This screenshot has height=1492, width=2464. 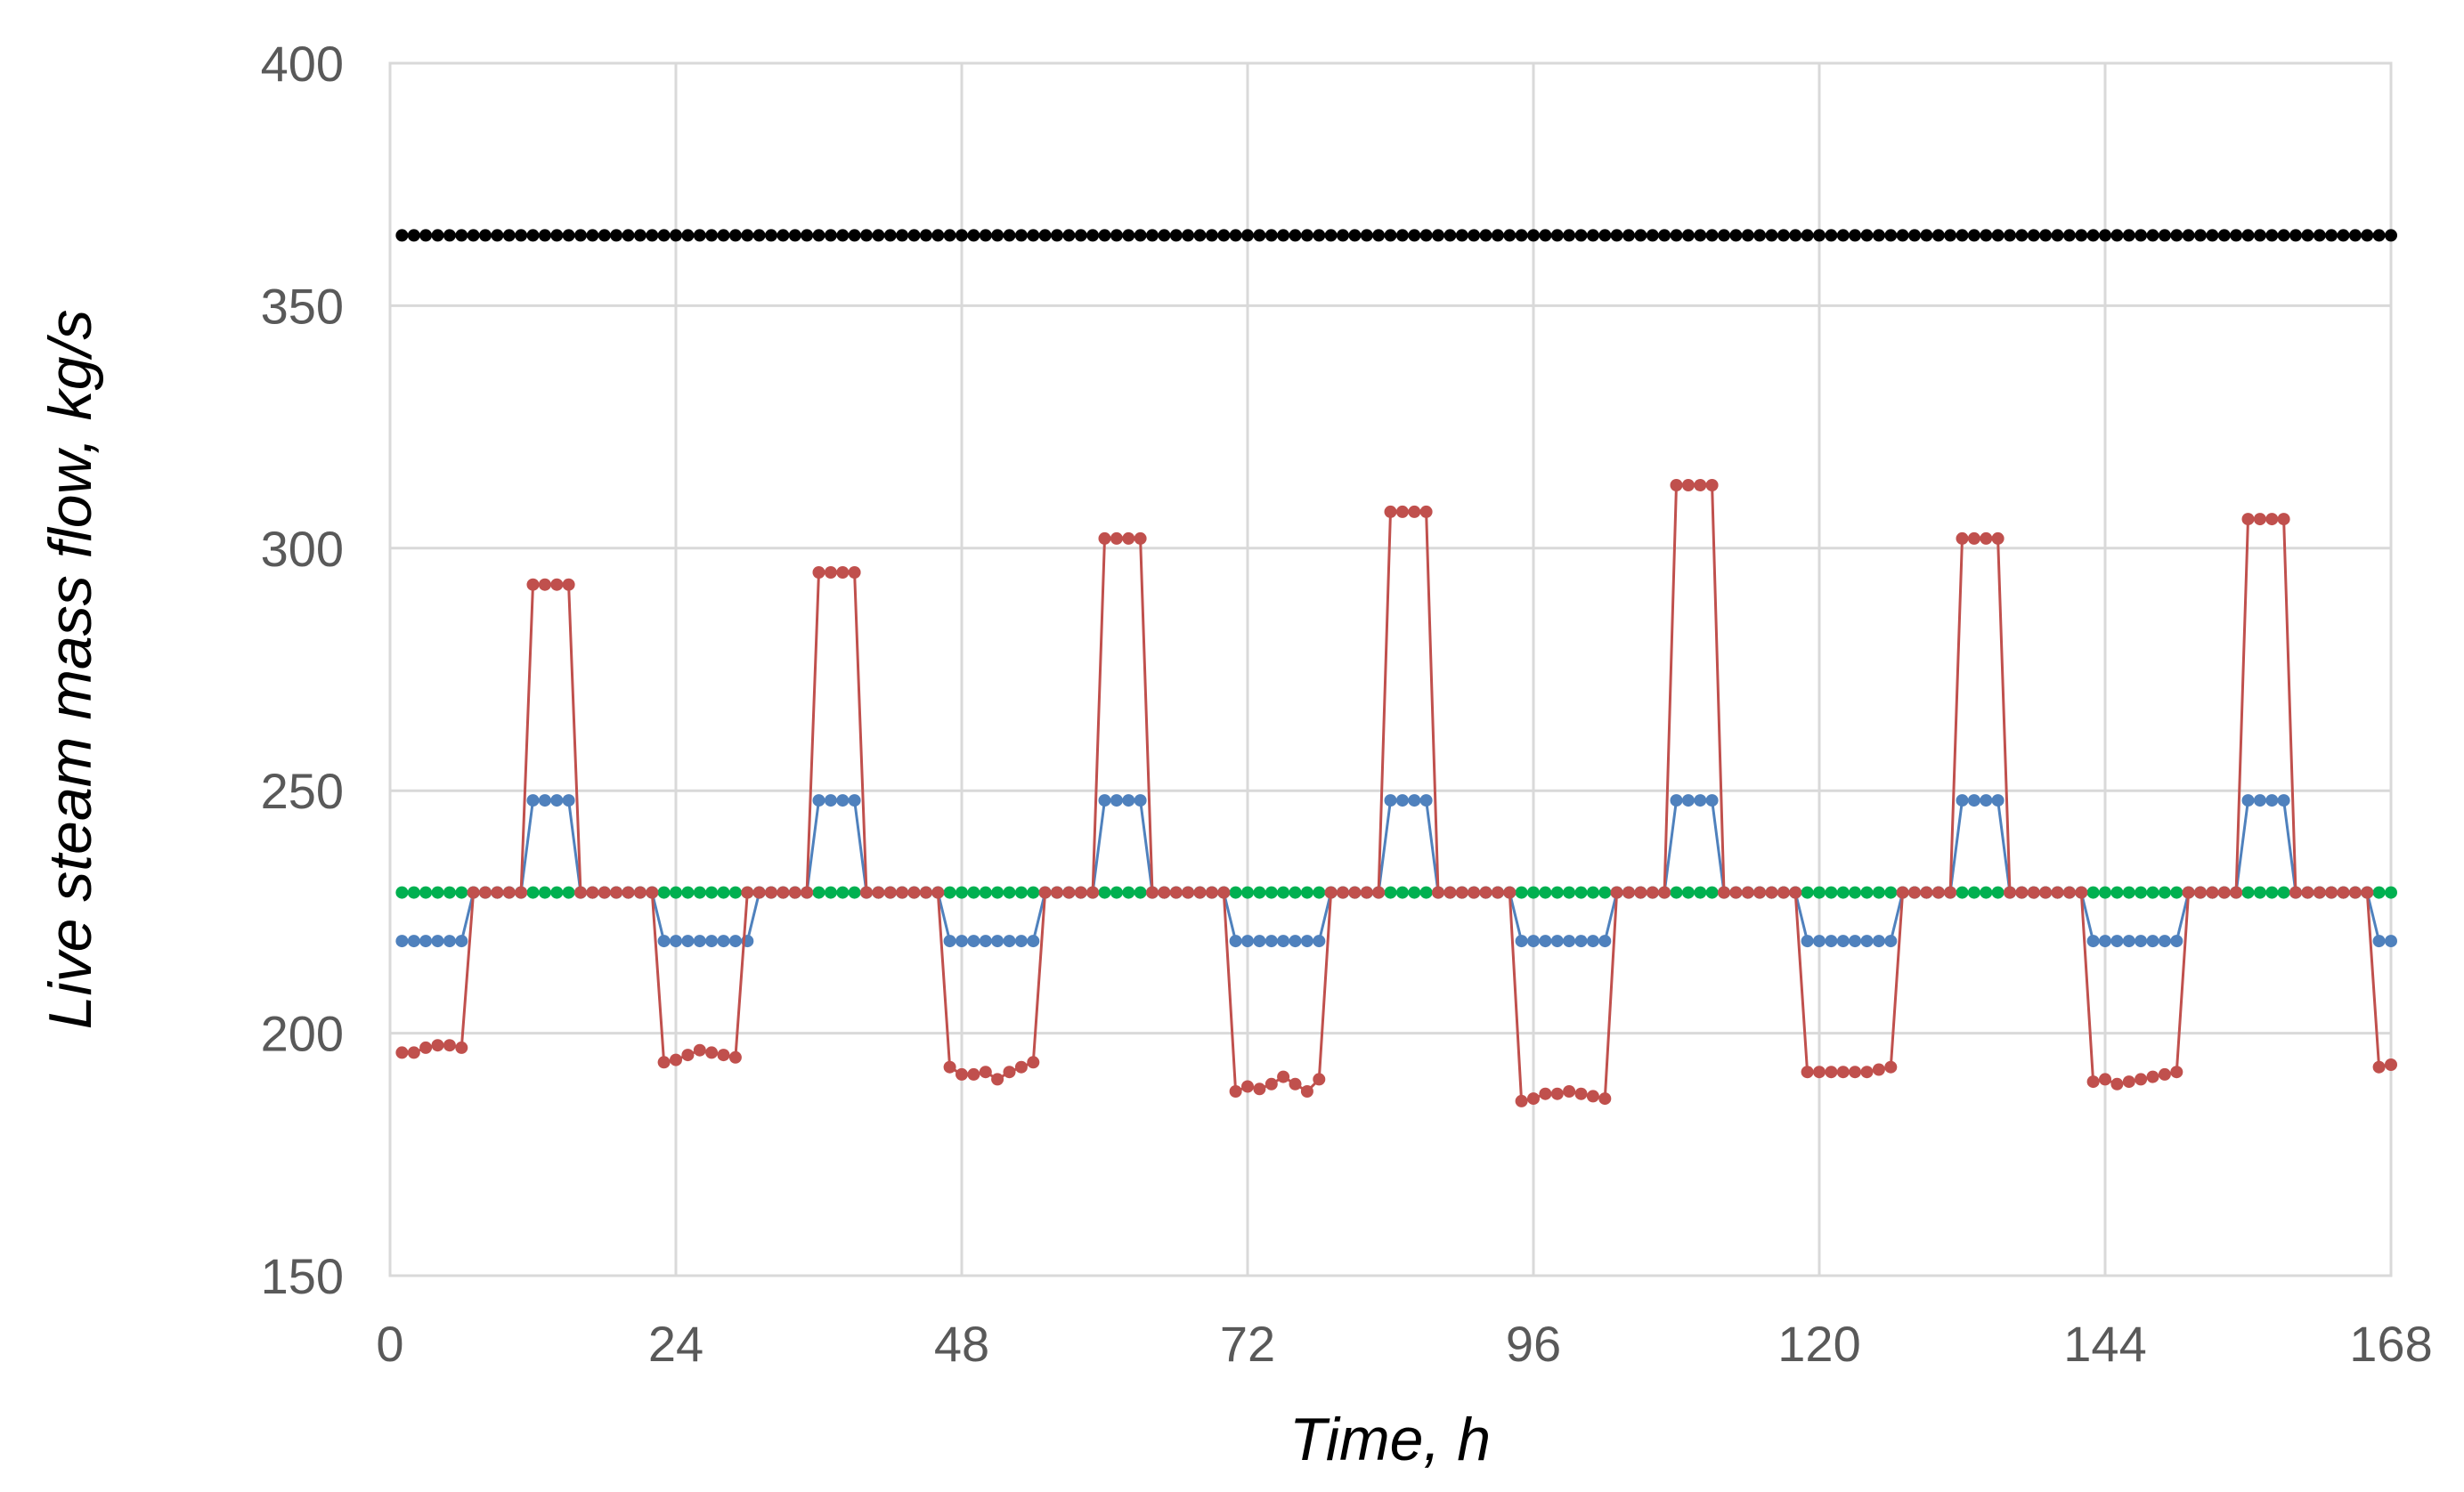 What do you see at coordinates (1533, 1344) in the screenshot?
I see `x-tick-label: 96` at bounding box center [1533, 1344].